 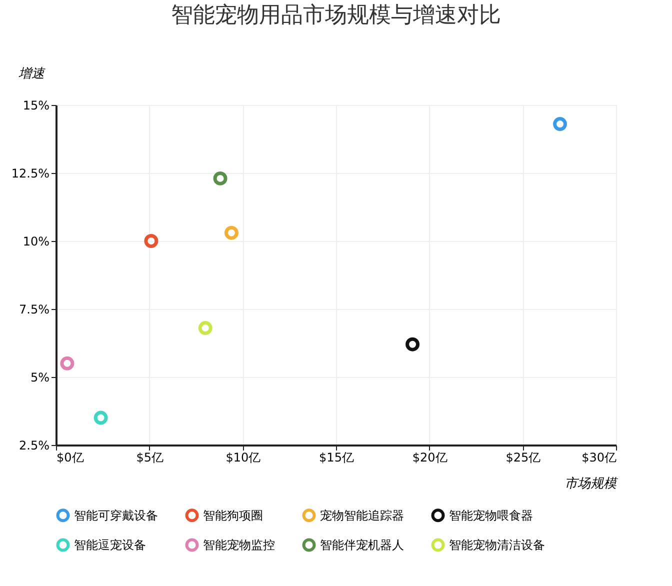 I want to click on x-axis-title: 市场规模, so click(x=591, y=484).